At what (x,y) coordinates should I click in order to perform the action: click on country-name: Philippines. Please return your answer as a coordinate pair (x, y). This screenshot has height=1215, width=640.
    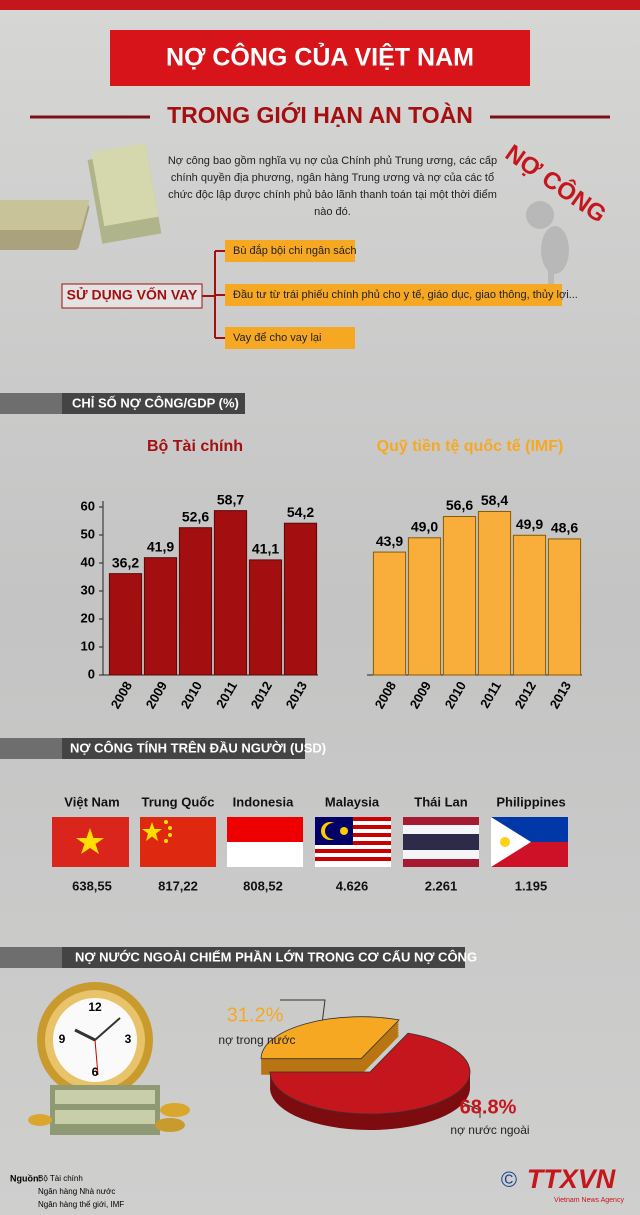
    Looking at the image, I should click on (530, 801).